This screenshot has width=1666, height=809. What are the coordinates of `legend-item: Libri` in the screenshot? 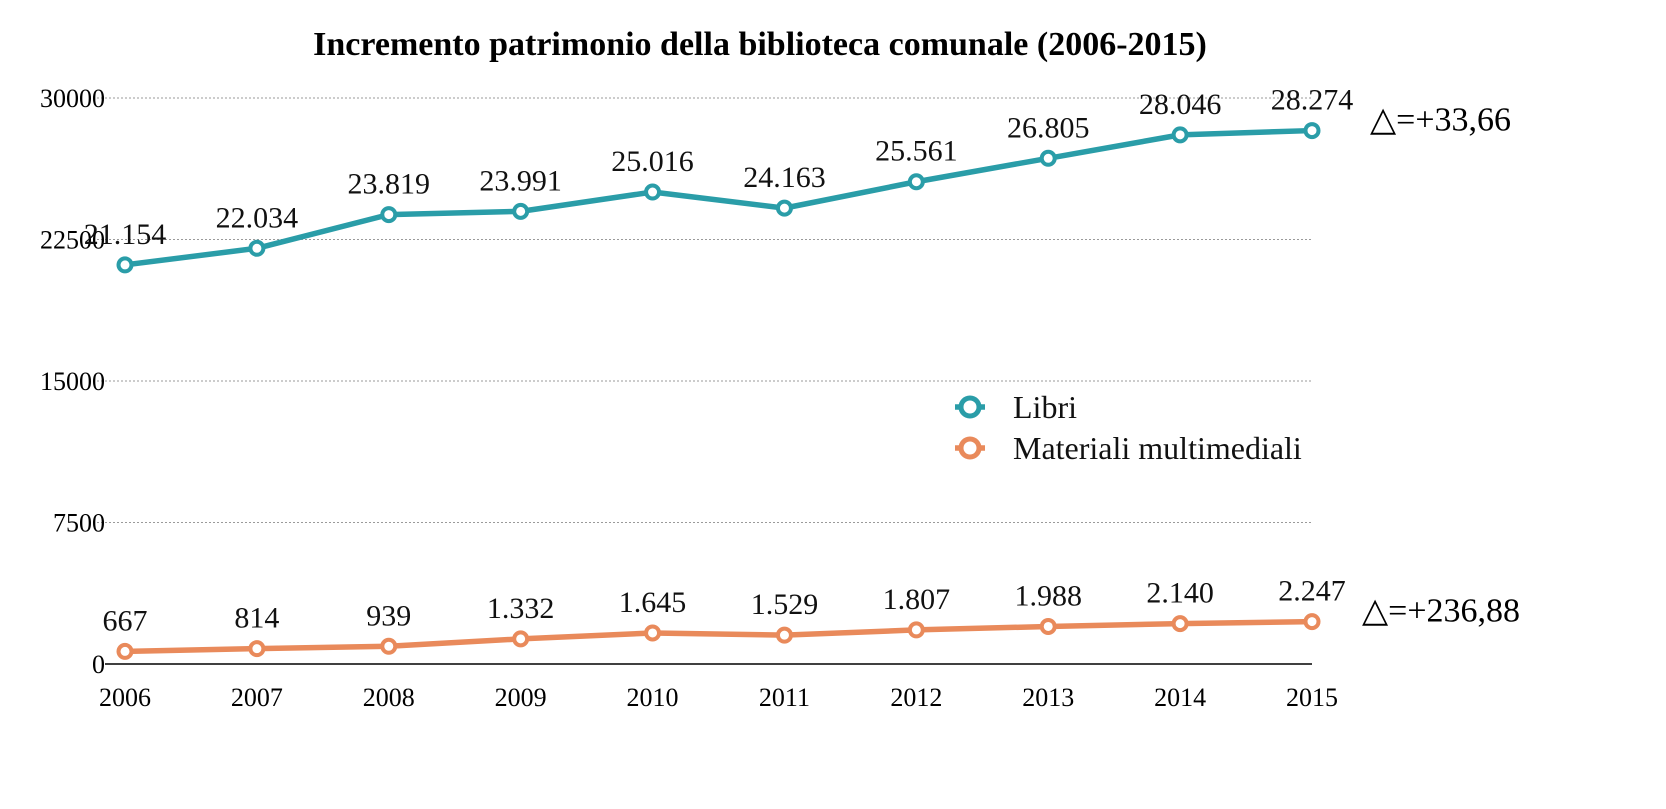 It's located at (1016, 407).